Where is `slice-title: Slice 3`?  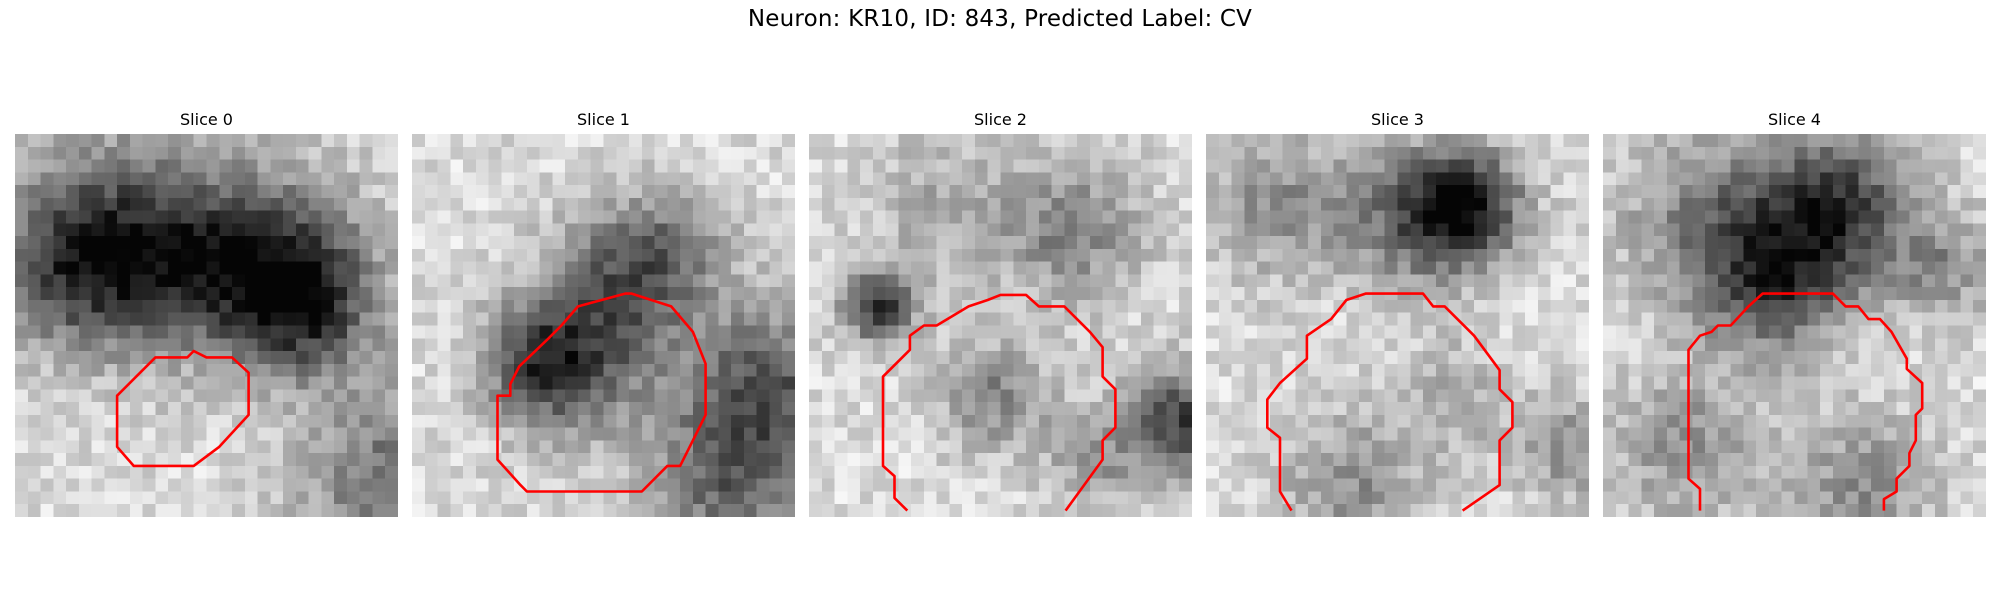
slice-title: Slice 3 is located at coordinates (1397, 119).